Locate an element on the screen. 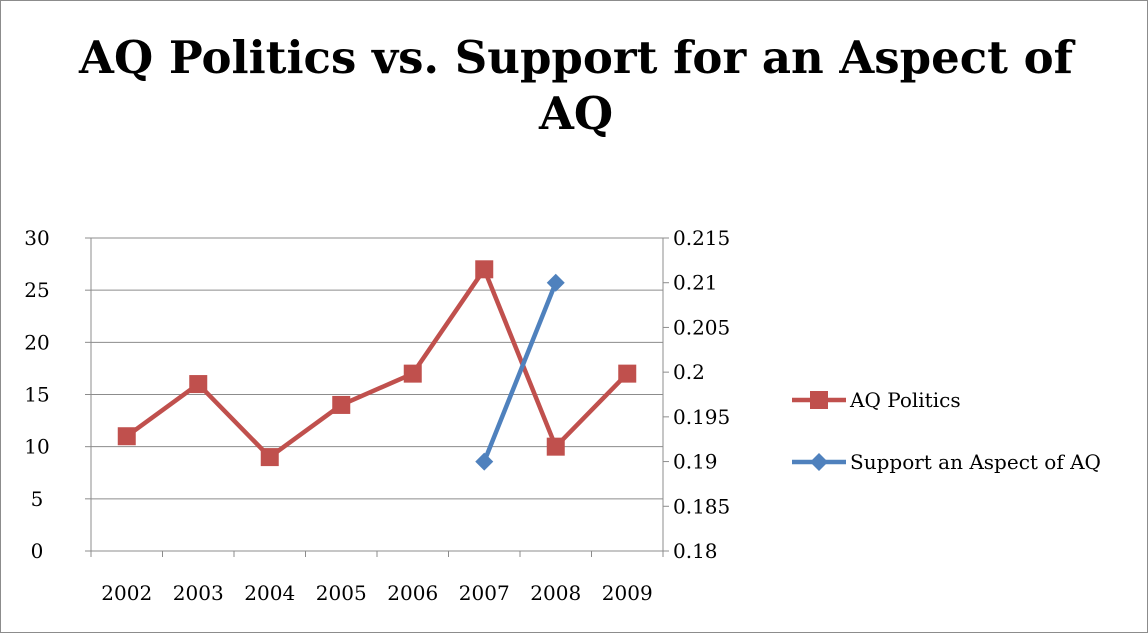 The width and height of the screenshot is (1148, 633). x-tick-label: 2009 is located at coordinates (627, 593).